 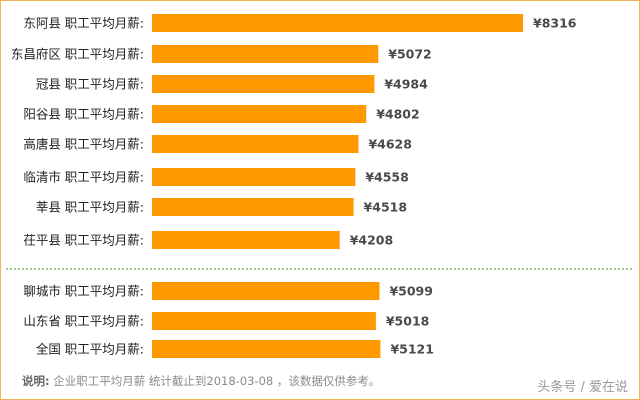 What do you see at coordinates (83, 23) in the screenshot?
I see `category-label: 东阿县 职工平均月薪:` at bounding box center [83, 23].